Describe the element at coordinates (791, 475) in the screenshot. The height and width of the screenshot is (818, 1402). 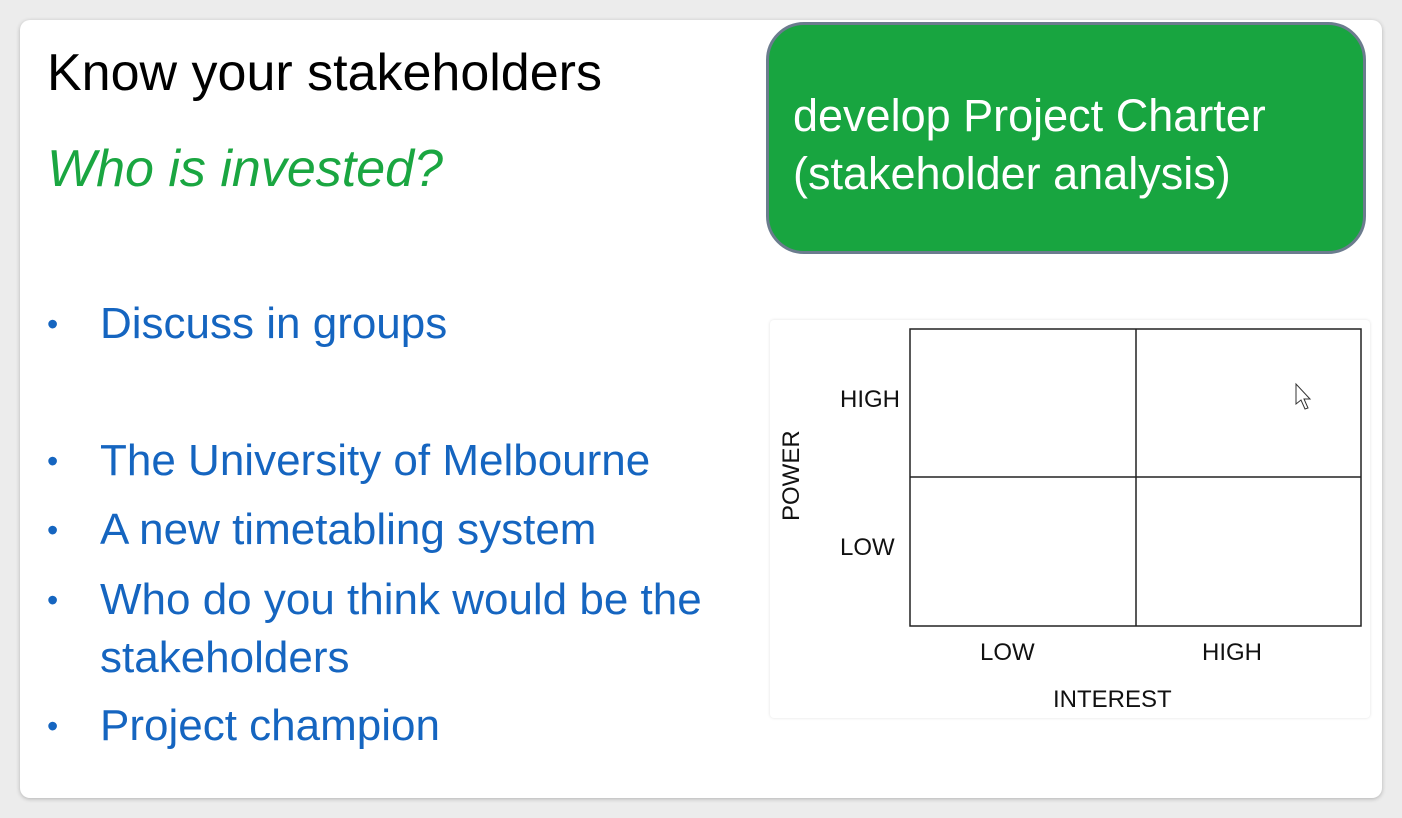
I see `power-axis-label: POWER` at that location.